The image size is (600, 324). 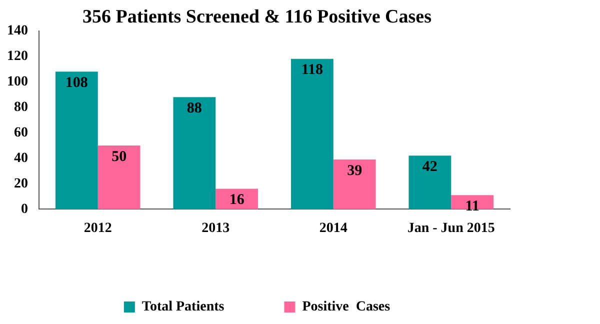 What do you see at coordinates (333, 228) in the screenshot?
I see `x-tick-label: 2014` at bounding box center [333, 228].